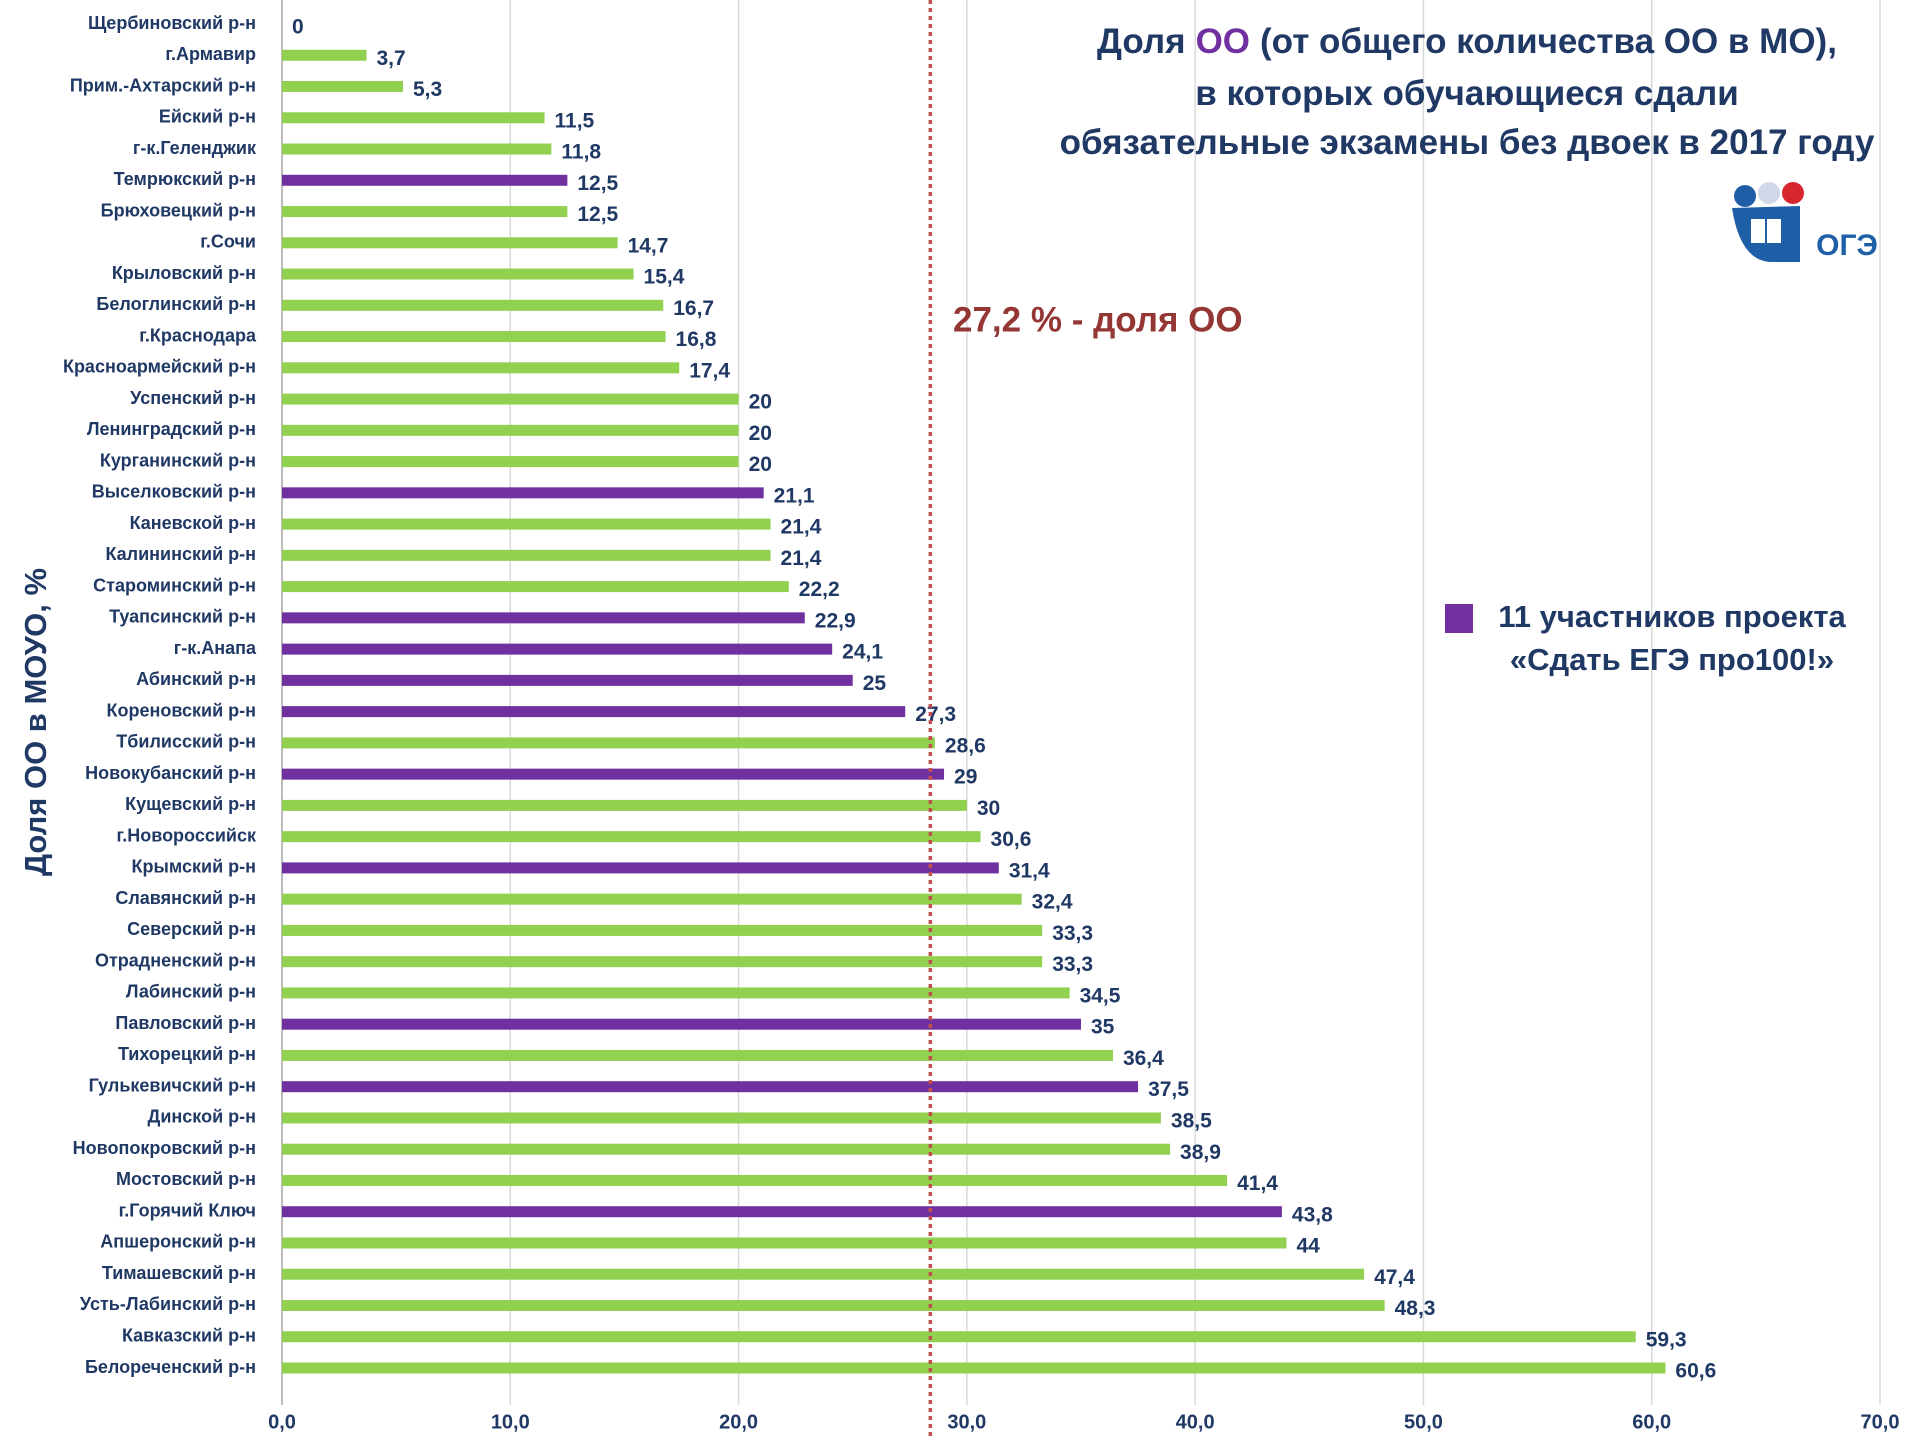 The width and height of the screenshot is (1920, 1440). Describe the element at coordinates (1672, 616) in the screenshot. I see `legend-label: 11 участников проекта` at that location.